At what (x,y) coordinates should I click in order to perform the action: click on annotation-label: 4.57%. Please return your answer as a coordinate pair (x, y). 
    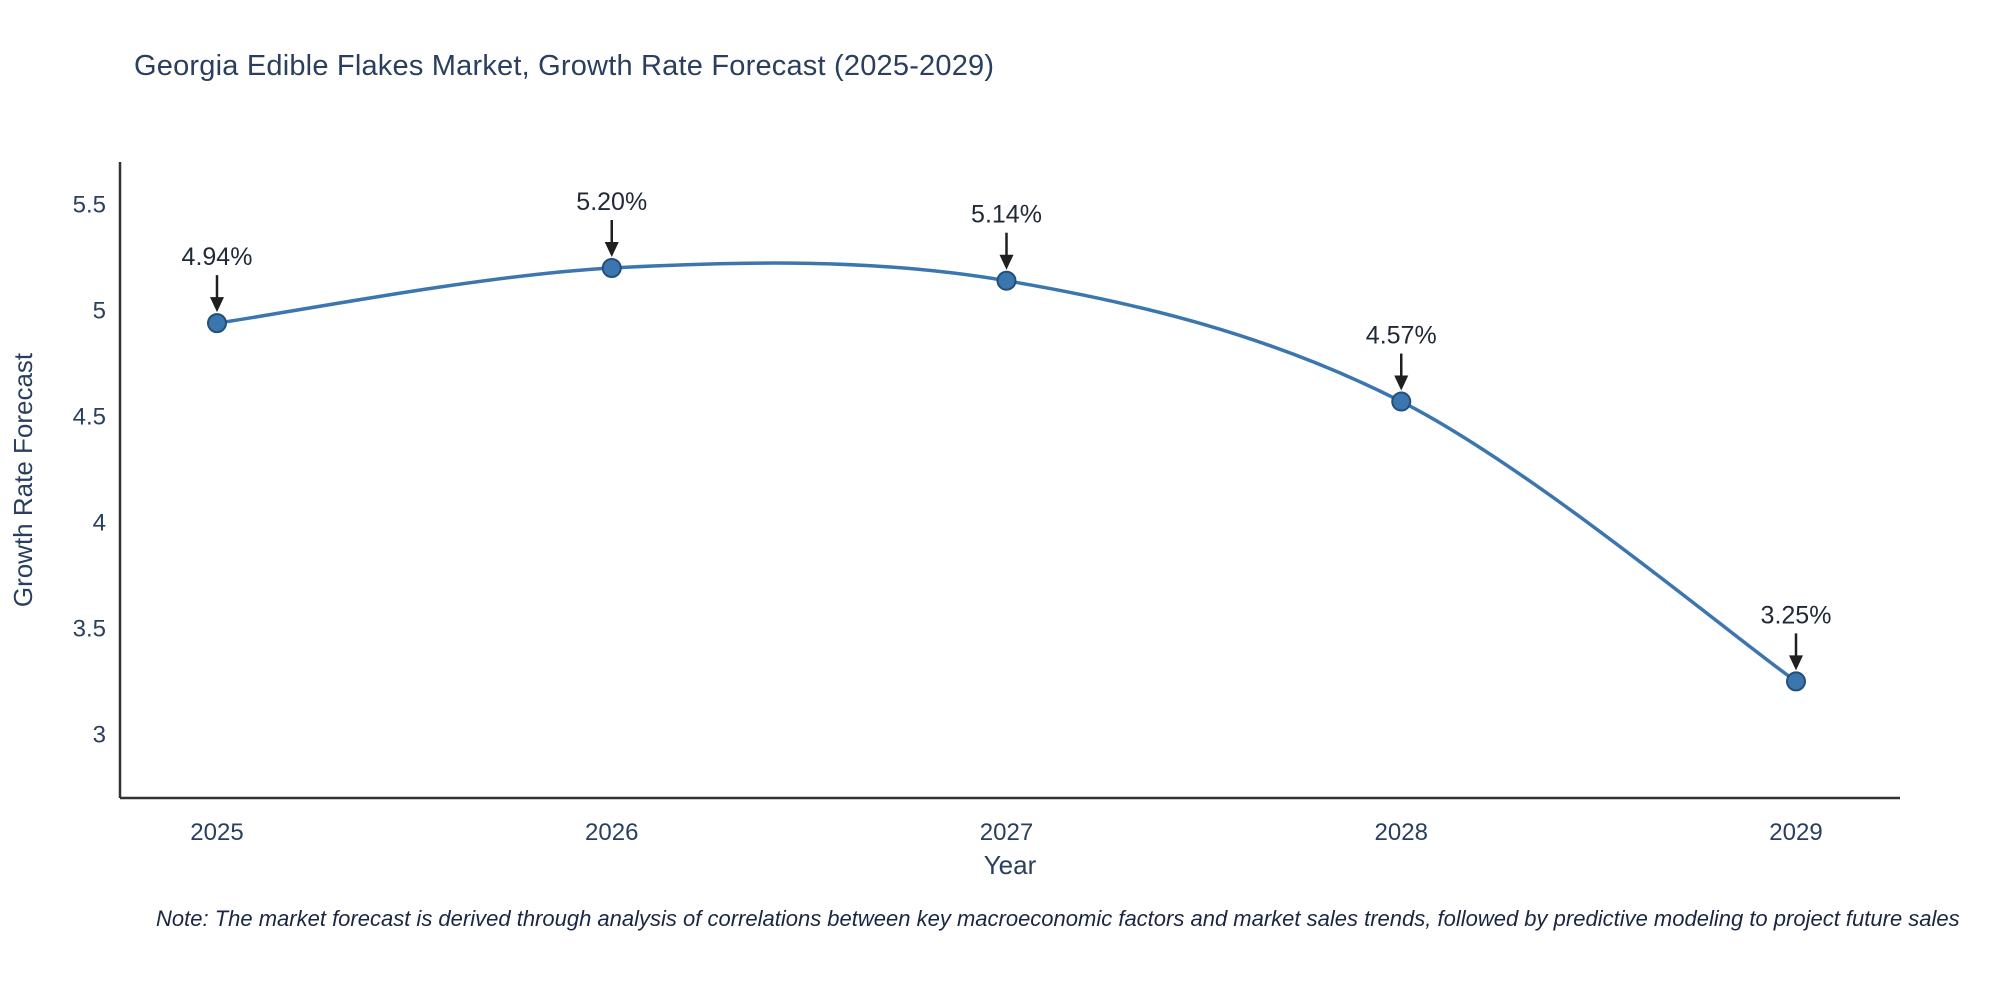
    Looking at the image, I should click on (1401, 336).